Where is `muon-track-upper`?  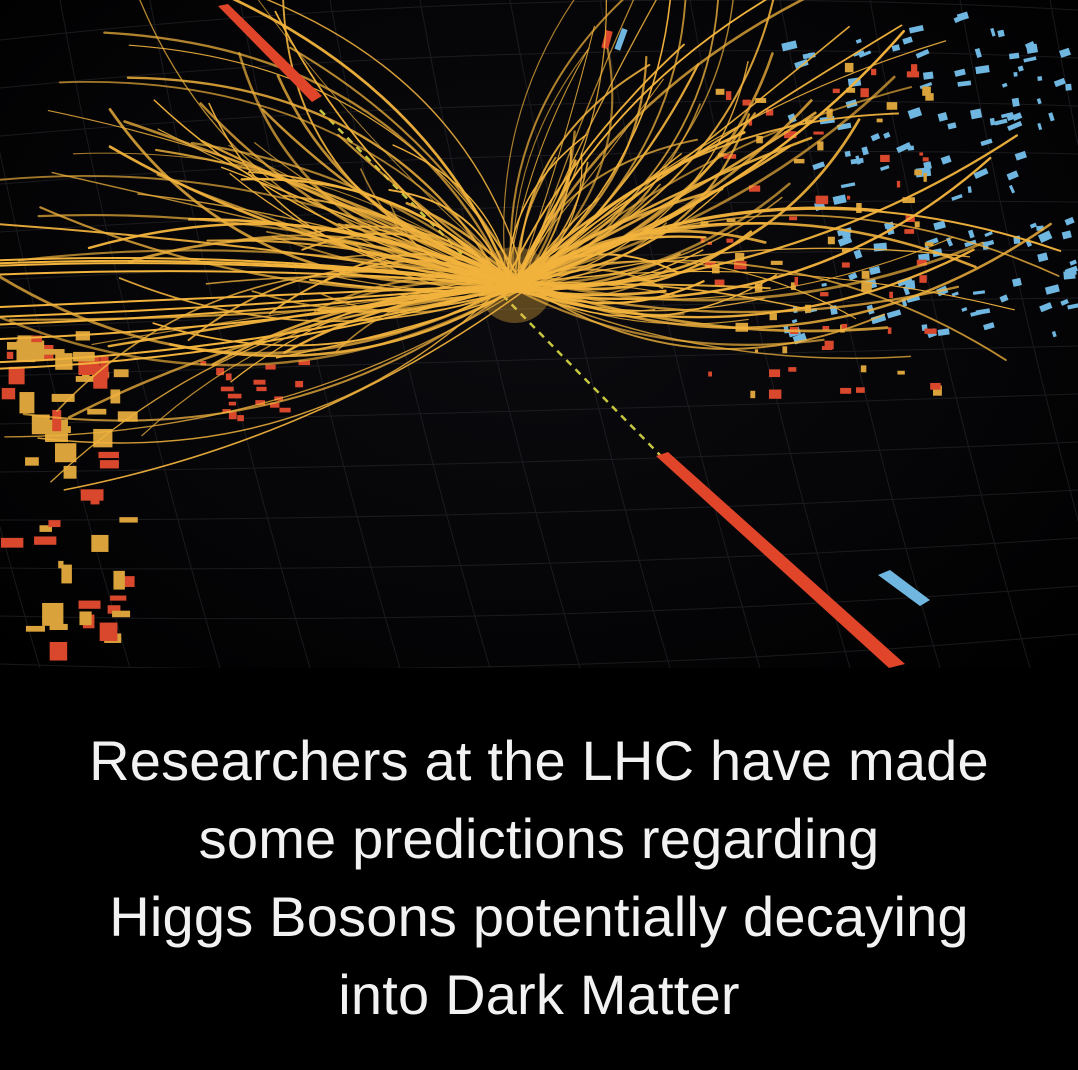 muon-track-upper is located at coordinates (270, 53).